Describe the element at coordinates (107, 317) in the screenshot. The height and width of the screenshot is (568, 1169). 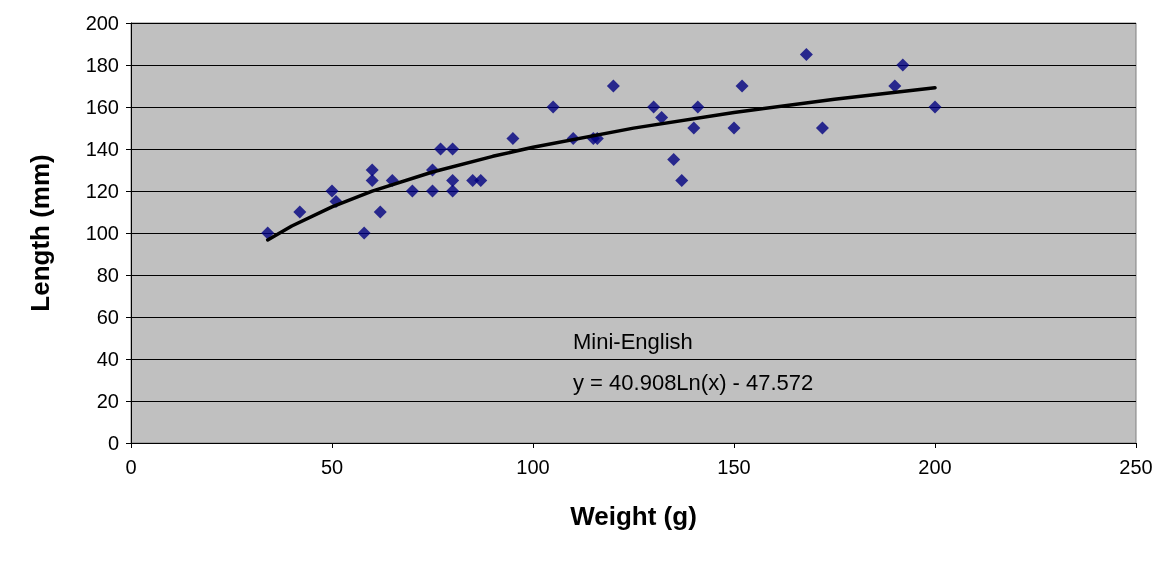
I see `y-tick-label: 60` at that location.